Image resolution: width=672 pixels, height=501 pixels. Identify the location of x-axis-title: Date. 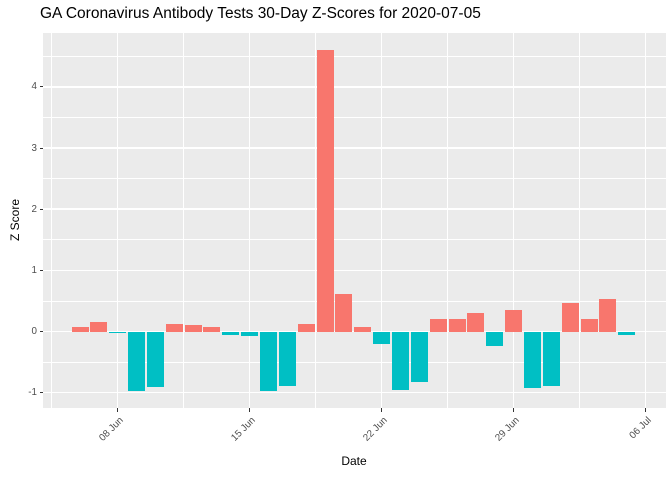
(354, 461).